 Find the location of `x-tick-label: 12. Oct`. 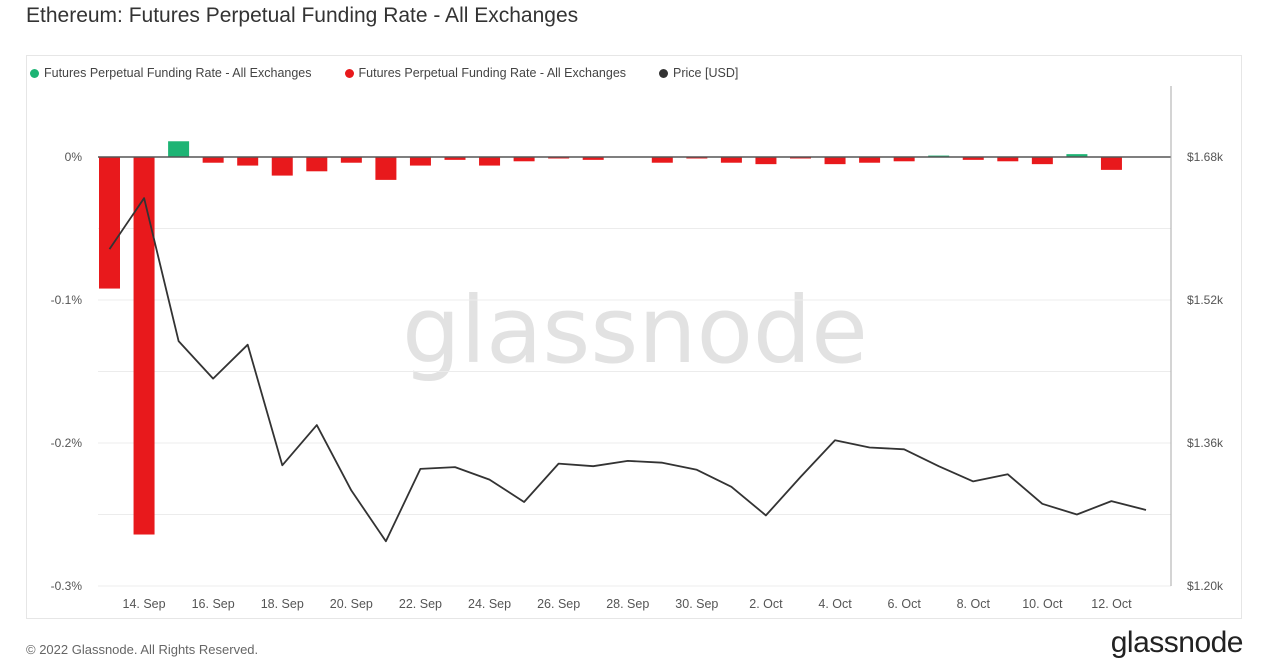

x-tick-label: 12. Oct is located at coordinates (1111, 604).